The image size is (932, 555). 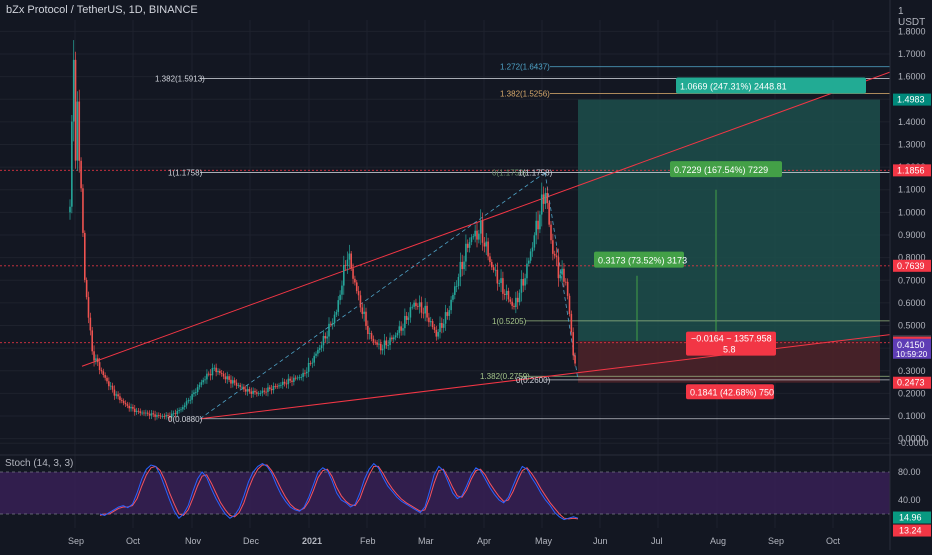 What do you see at coordinates (911, 383) in the screenshot?
I see `price-tag-label: 0.2473` at bounding box center [911, 383].